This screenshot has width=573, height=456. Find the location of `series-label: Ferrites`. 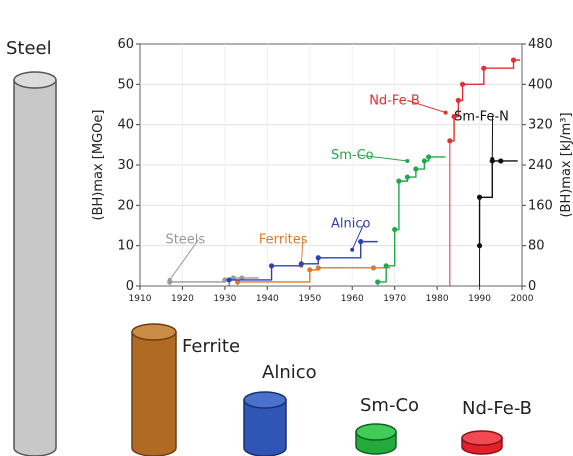

series-label: Ferrites is located at coordinates (283, 240).